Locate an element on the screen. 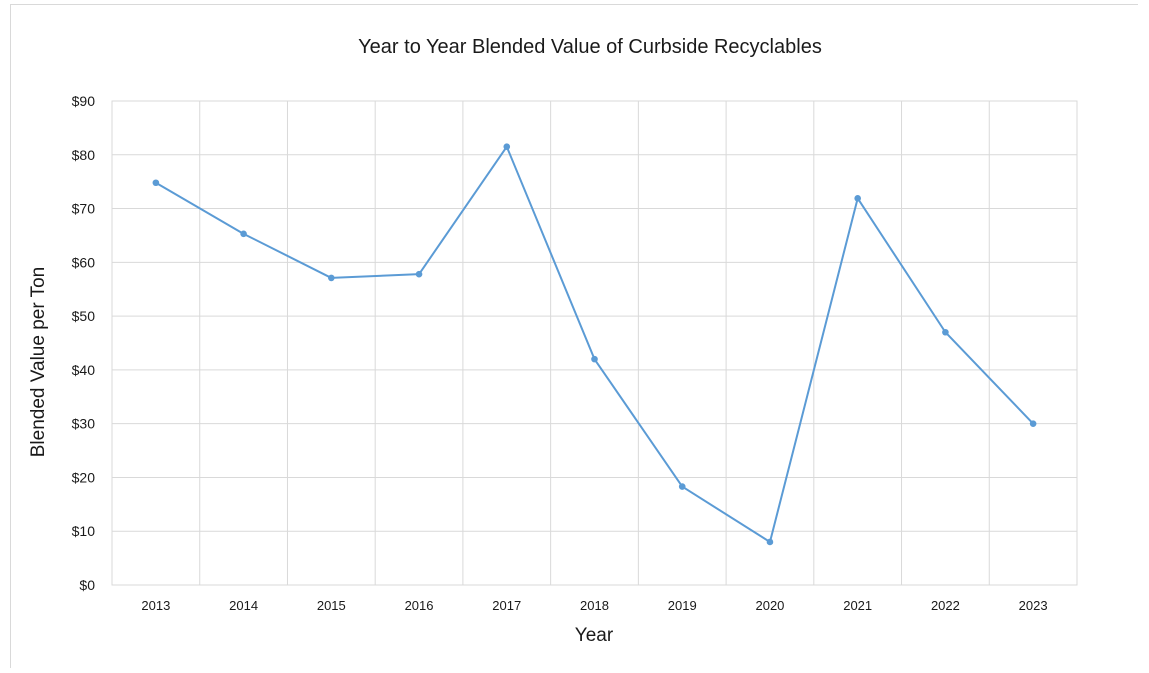  x-axis-title: Year is located at coordinates (594, 635).